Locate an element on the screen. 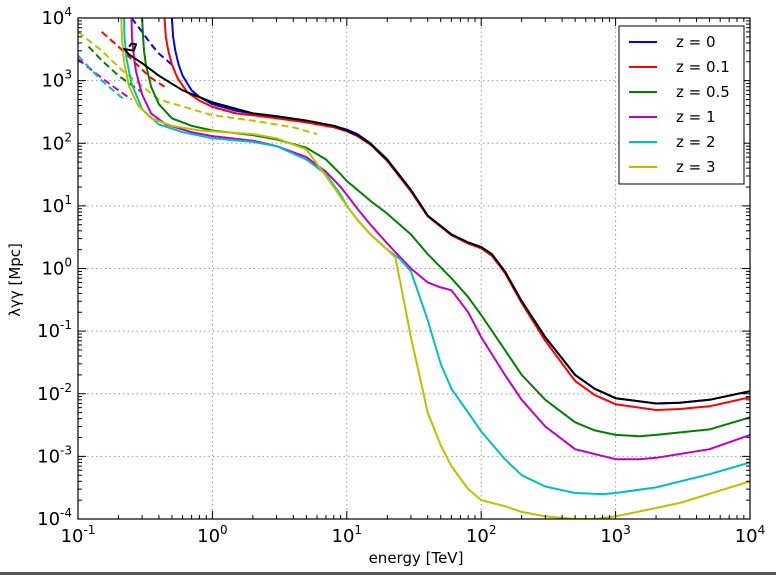 The height and width of the screenshot is (575, 776). window-bottom-rule is located at coordinates (388, 573).